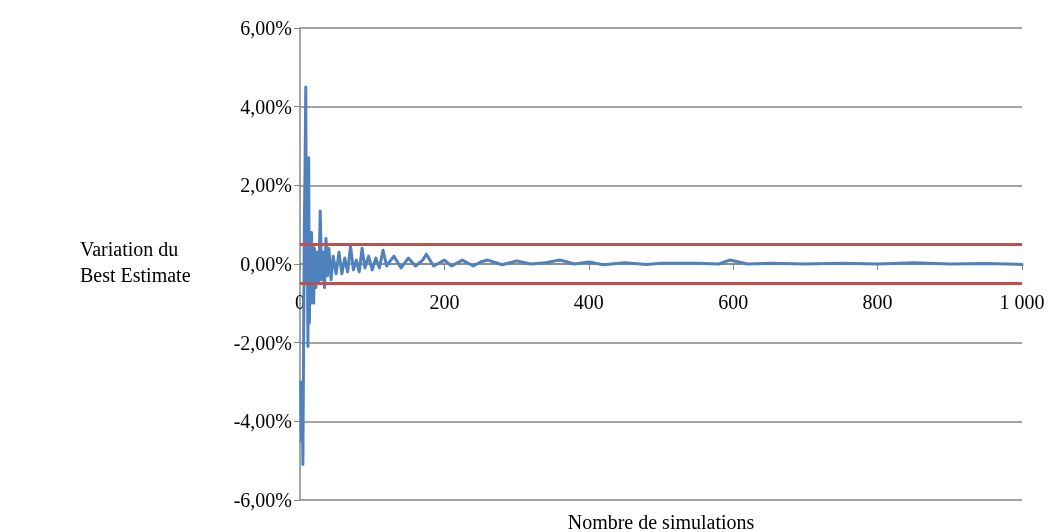 This screenshot has width=1055, height=532. Describe the element at coordinates (262, 342) in the screenshot. I see `y-tick-label: -2,00%` at that location.